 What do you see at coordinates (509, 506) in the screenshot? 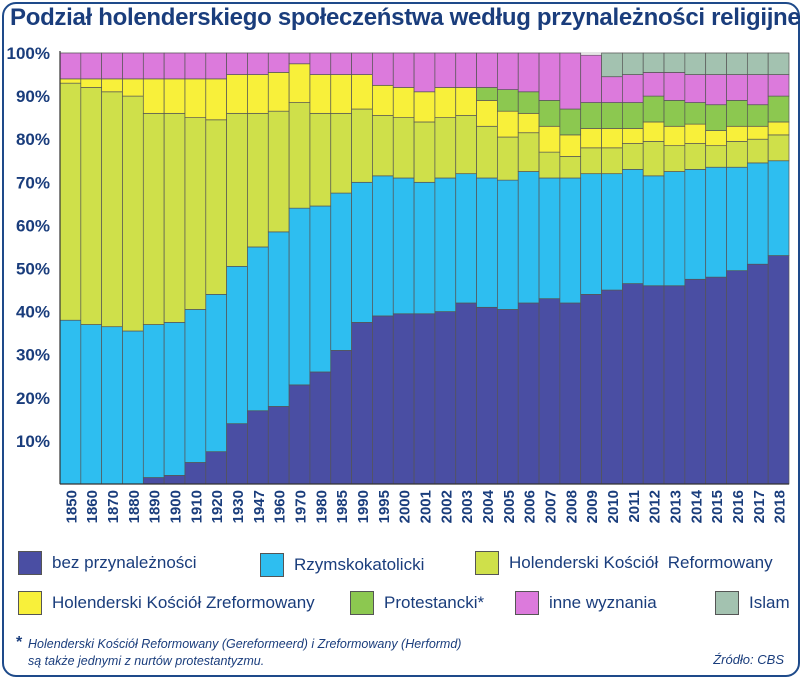
I see `x-tick-label: 2005` at bounding box center [509, 506].